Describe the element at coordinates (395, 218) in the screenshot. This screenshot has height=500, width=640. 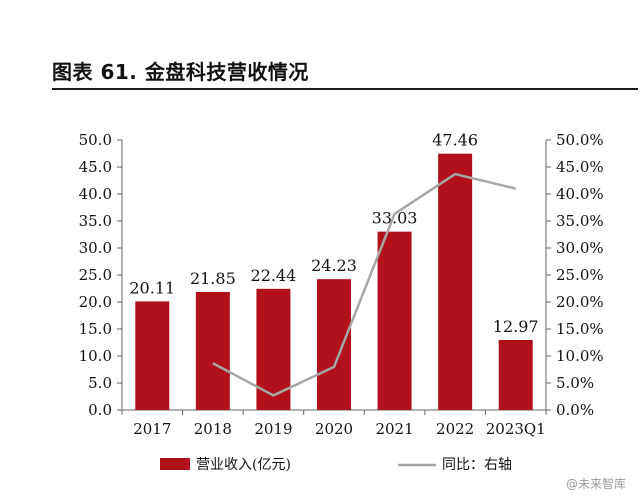
I see `bar-data-label: 33.03` at that location.